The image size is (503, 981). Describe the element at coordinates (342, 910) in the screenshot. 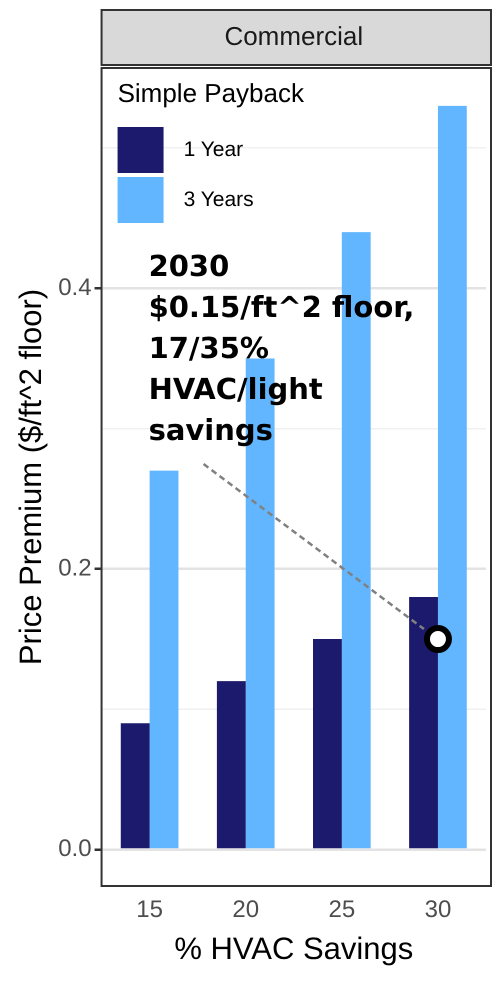

I see `x-tick-label: 25` at that location.